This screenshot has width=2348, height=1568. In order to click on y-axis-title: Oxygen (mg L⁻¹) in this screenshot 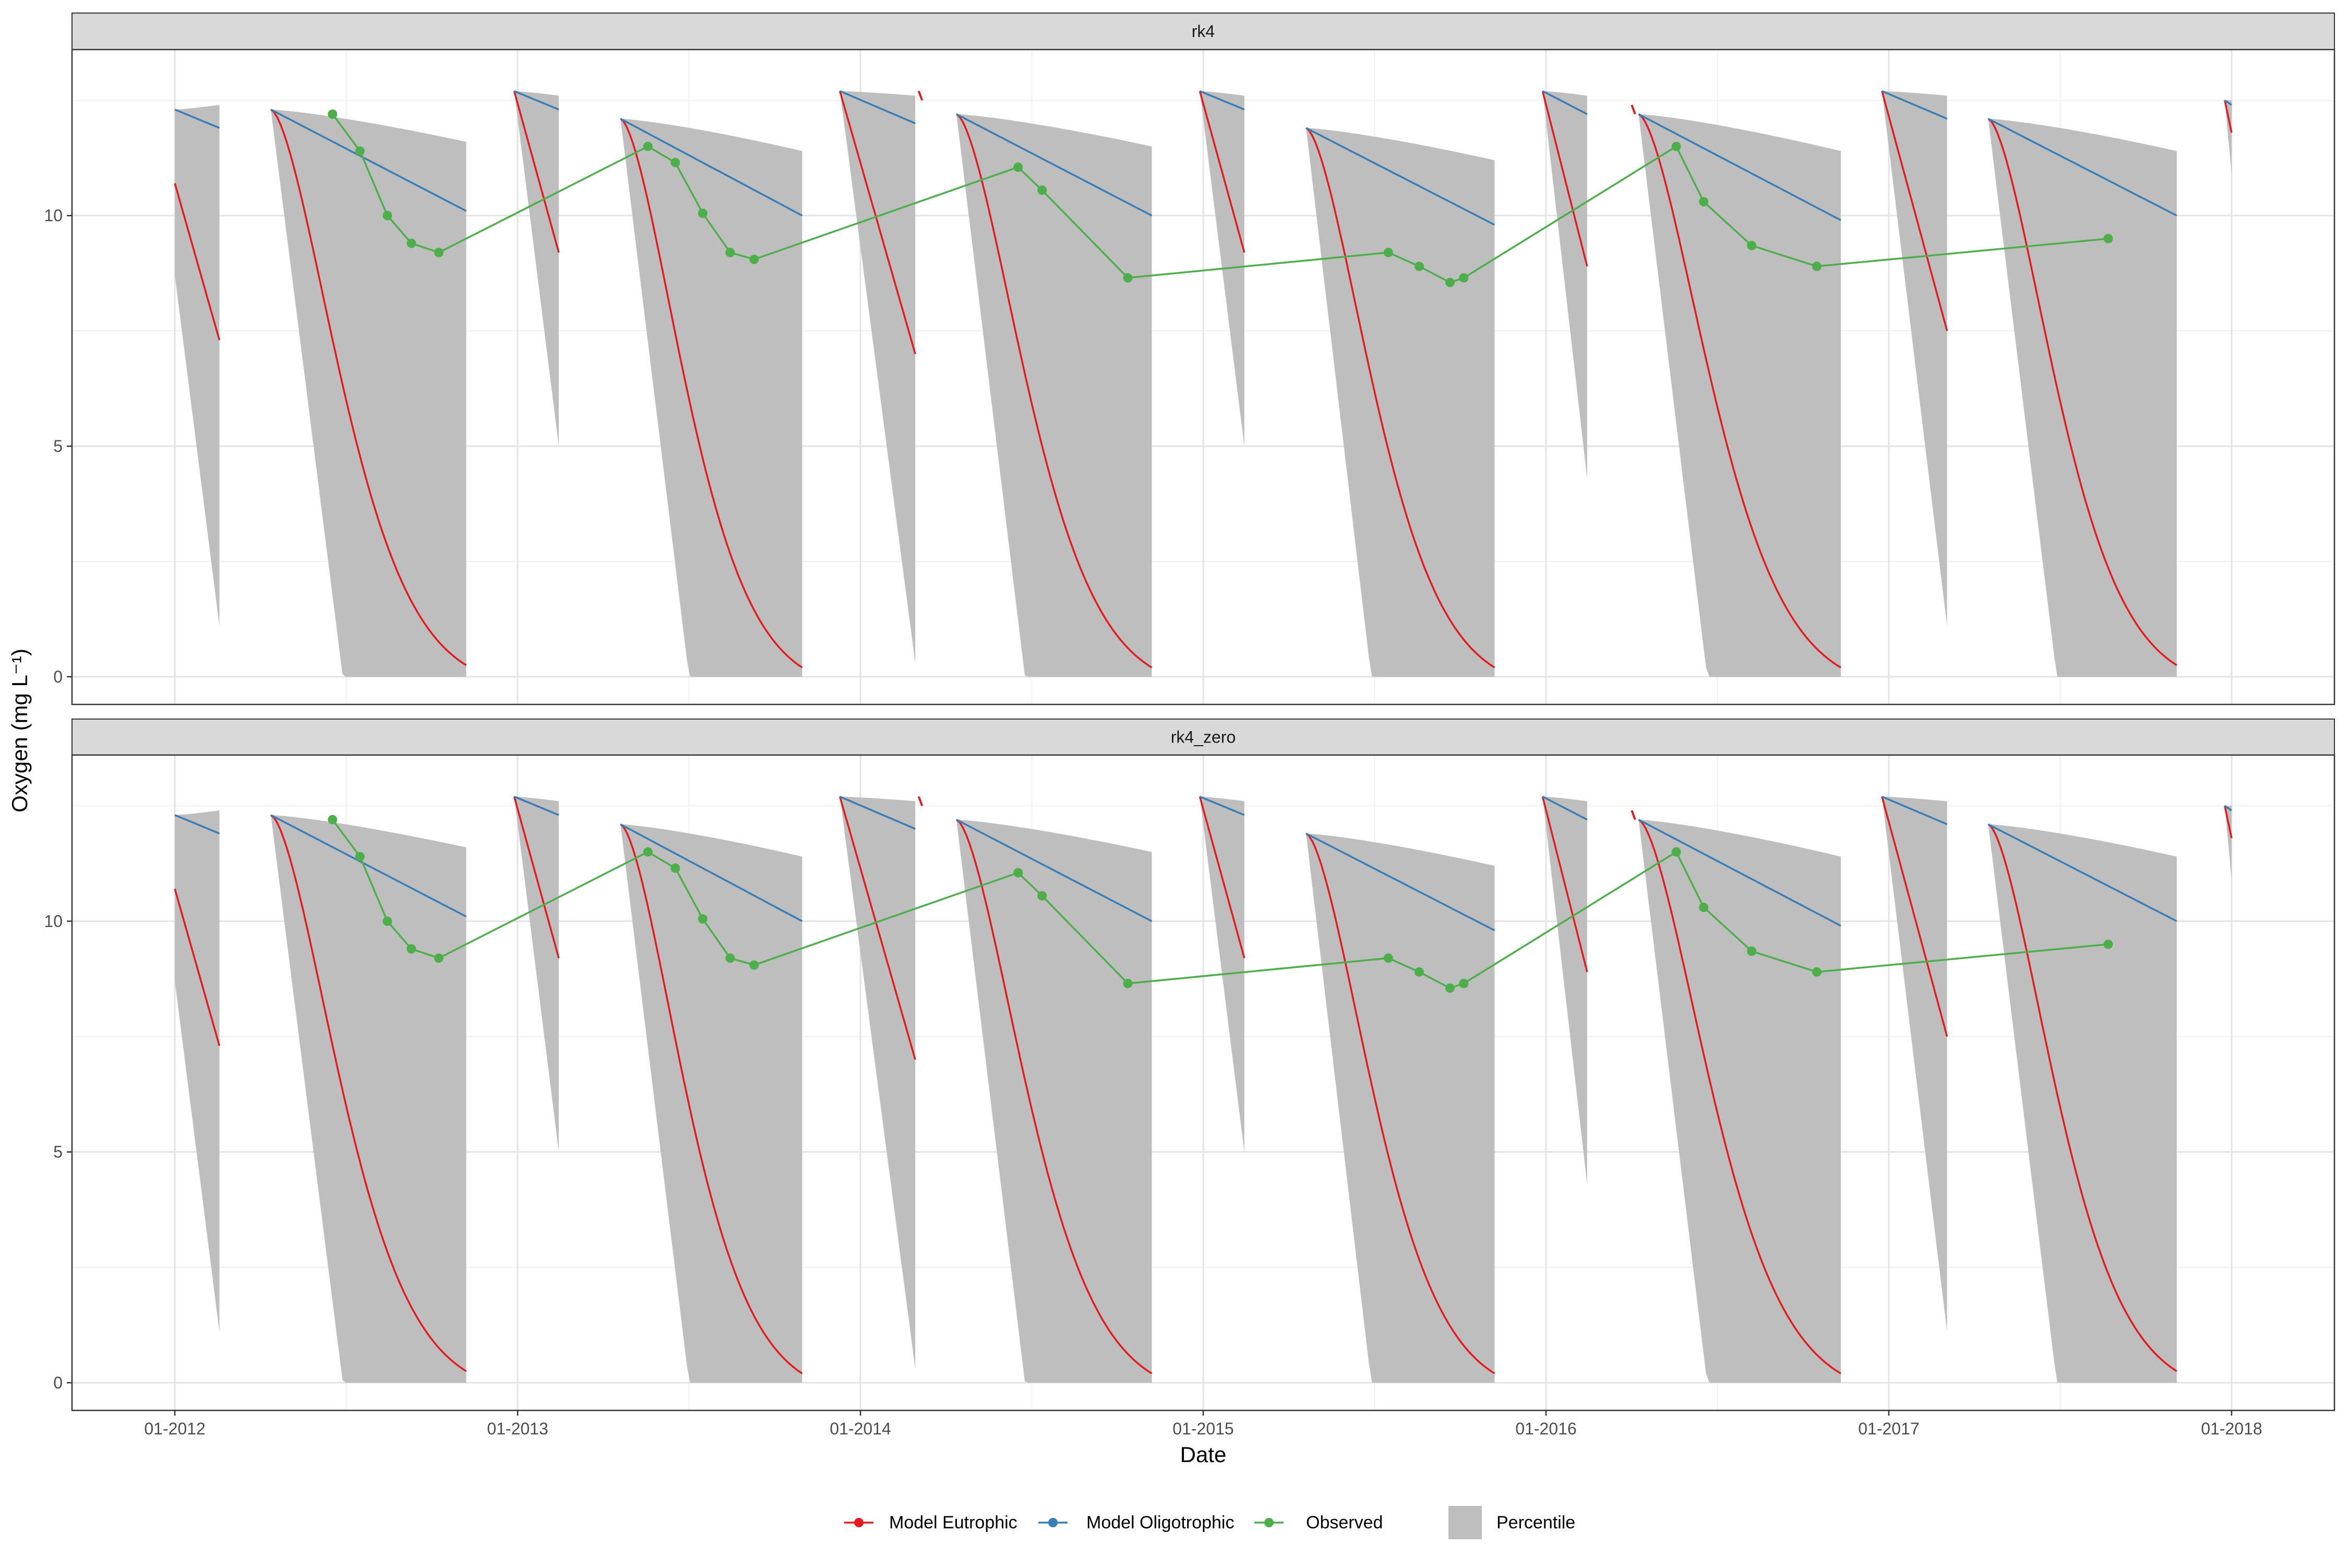, I will do `click(19, 730)`.